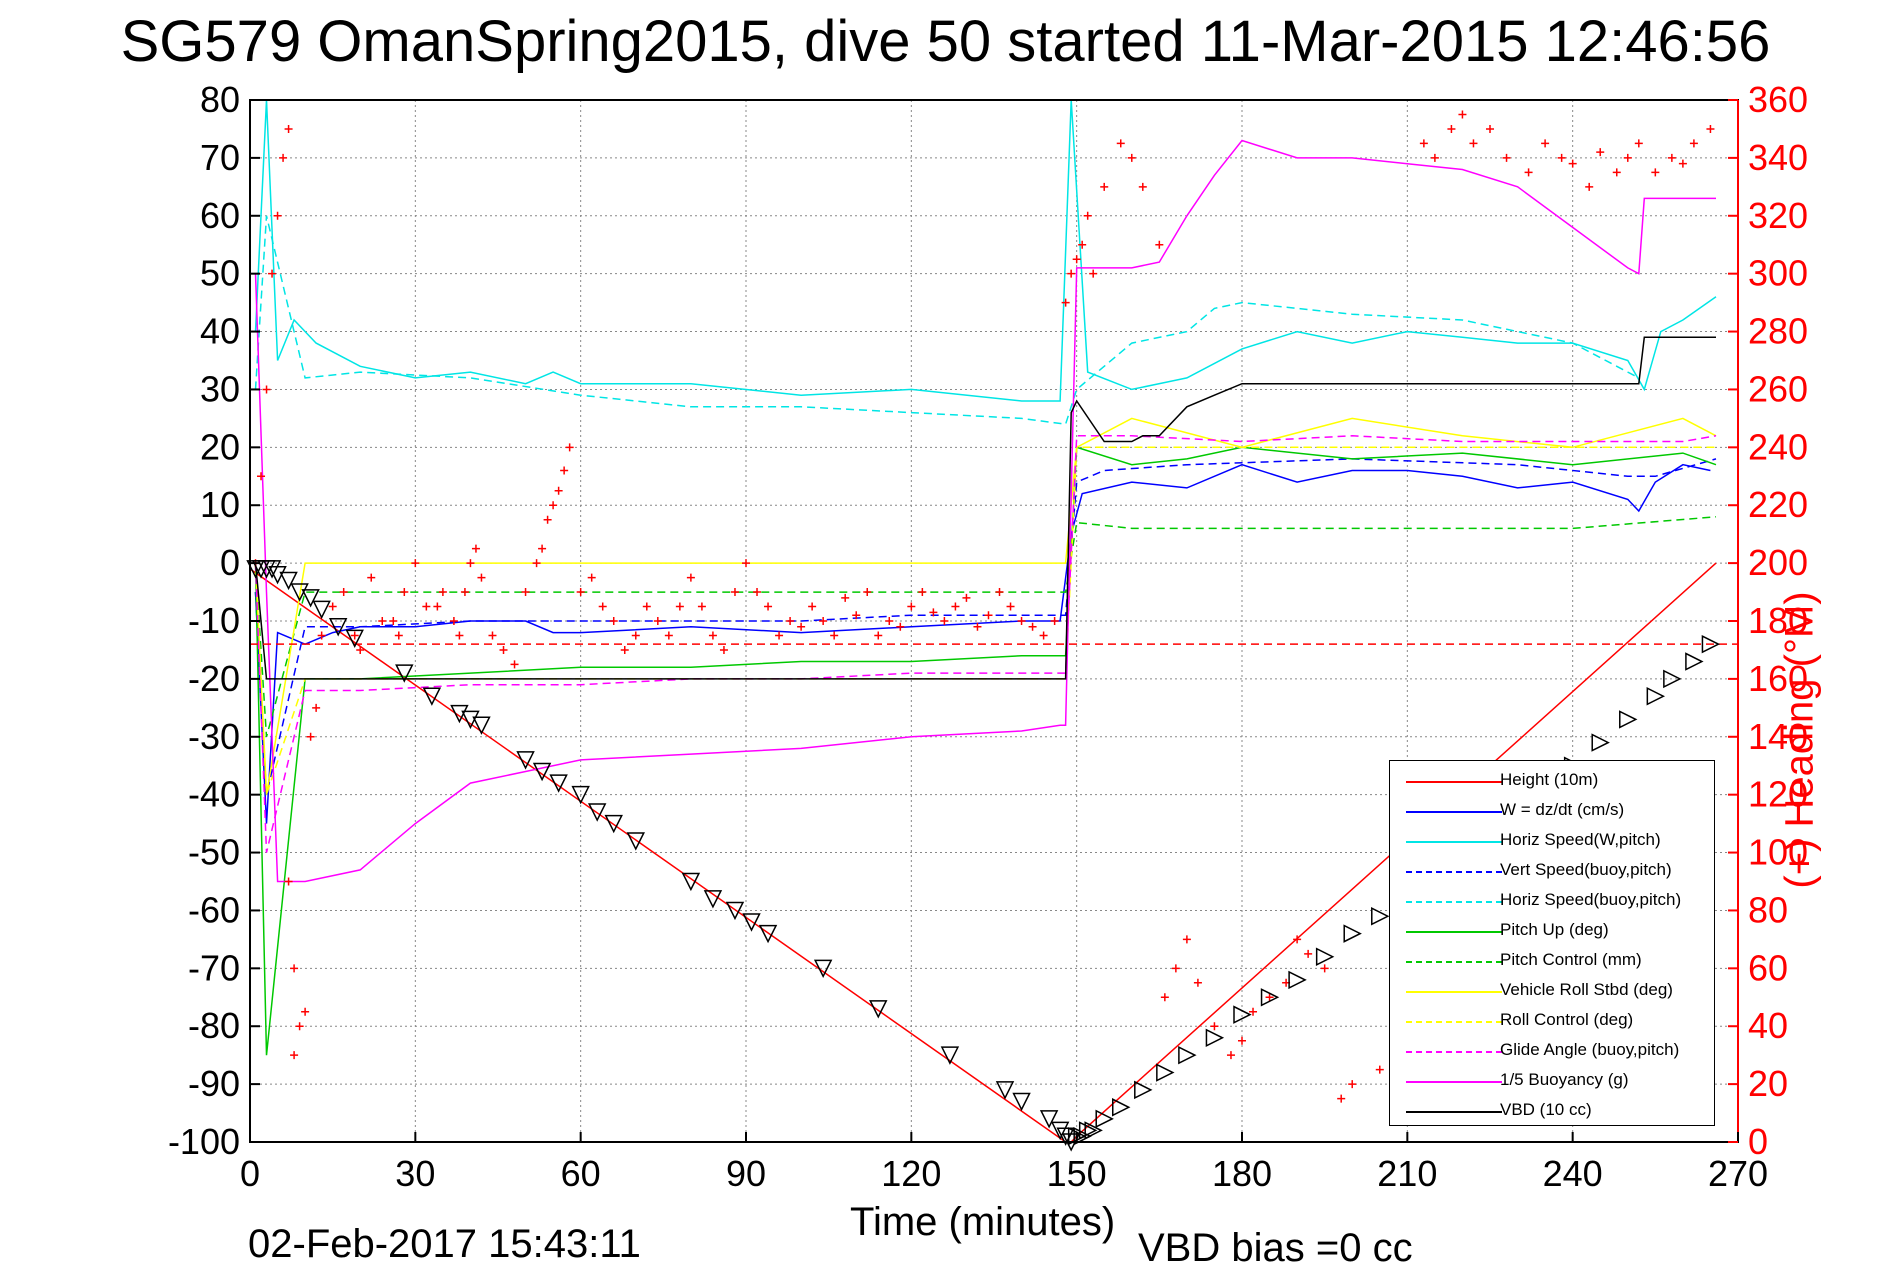  I want to click on y-right-tick-label: 140, so click(1778, 736).